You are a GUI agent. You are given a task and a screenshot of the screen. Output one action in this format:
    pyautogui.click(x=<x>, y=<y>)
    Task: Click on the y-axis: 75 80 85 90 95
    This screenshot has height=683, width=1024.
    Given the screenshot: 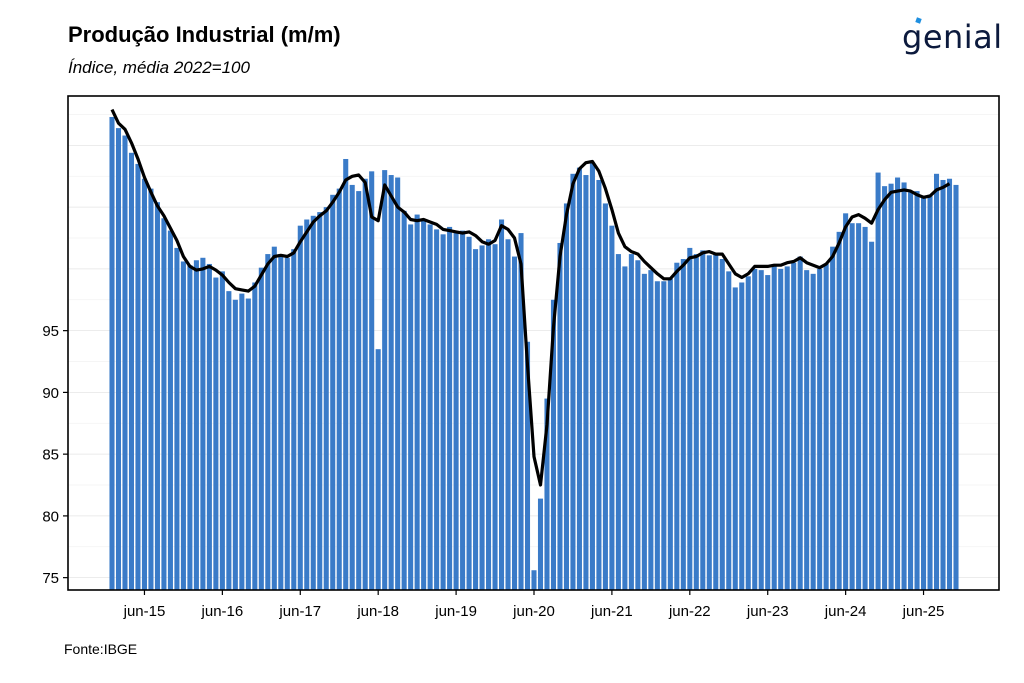 What is the action you would take?
    pyautogui.click(x=55, y=455)
    